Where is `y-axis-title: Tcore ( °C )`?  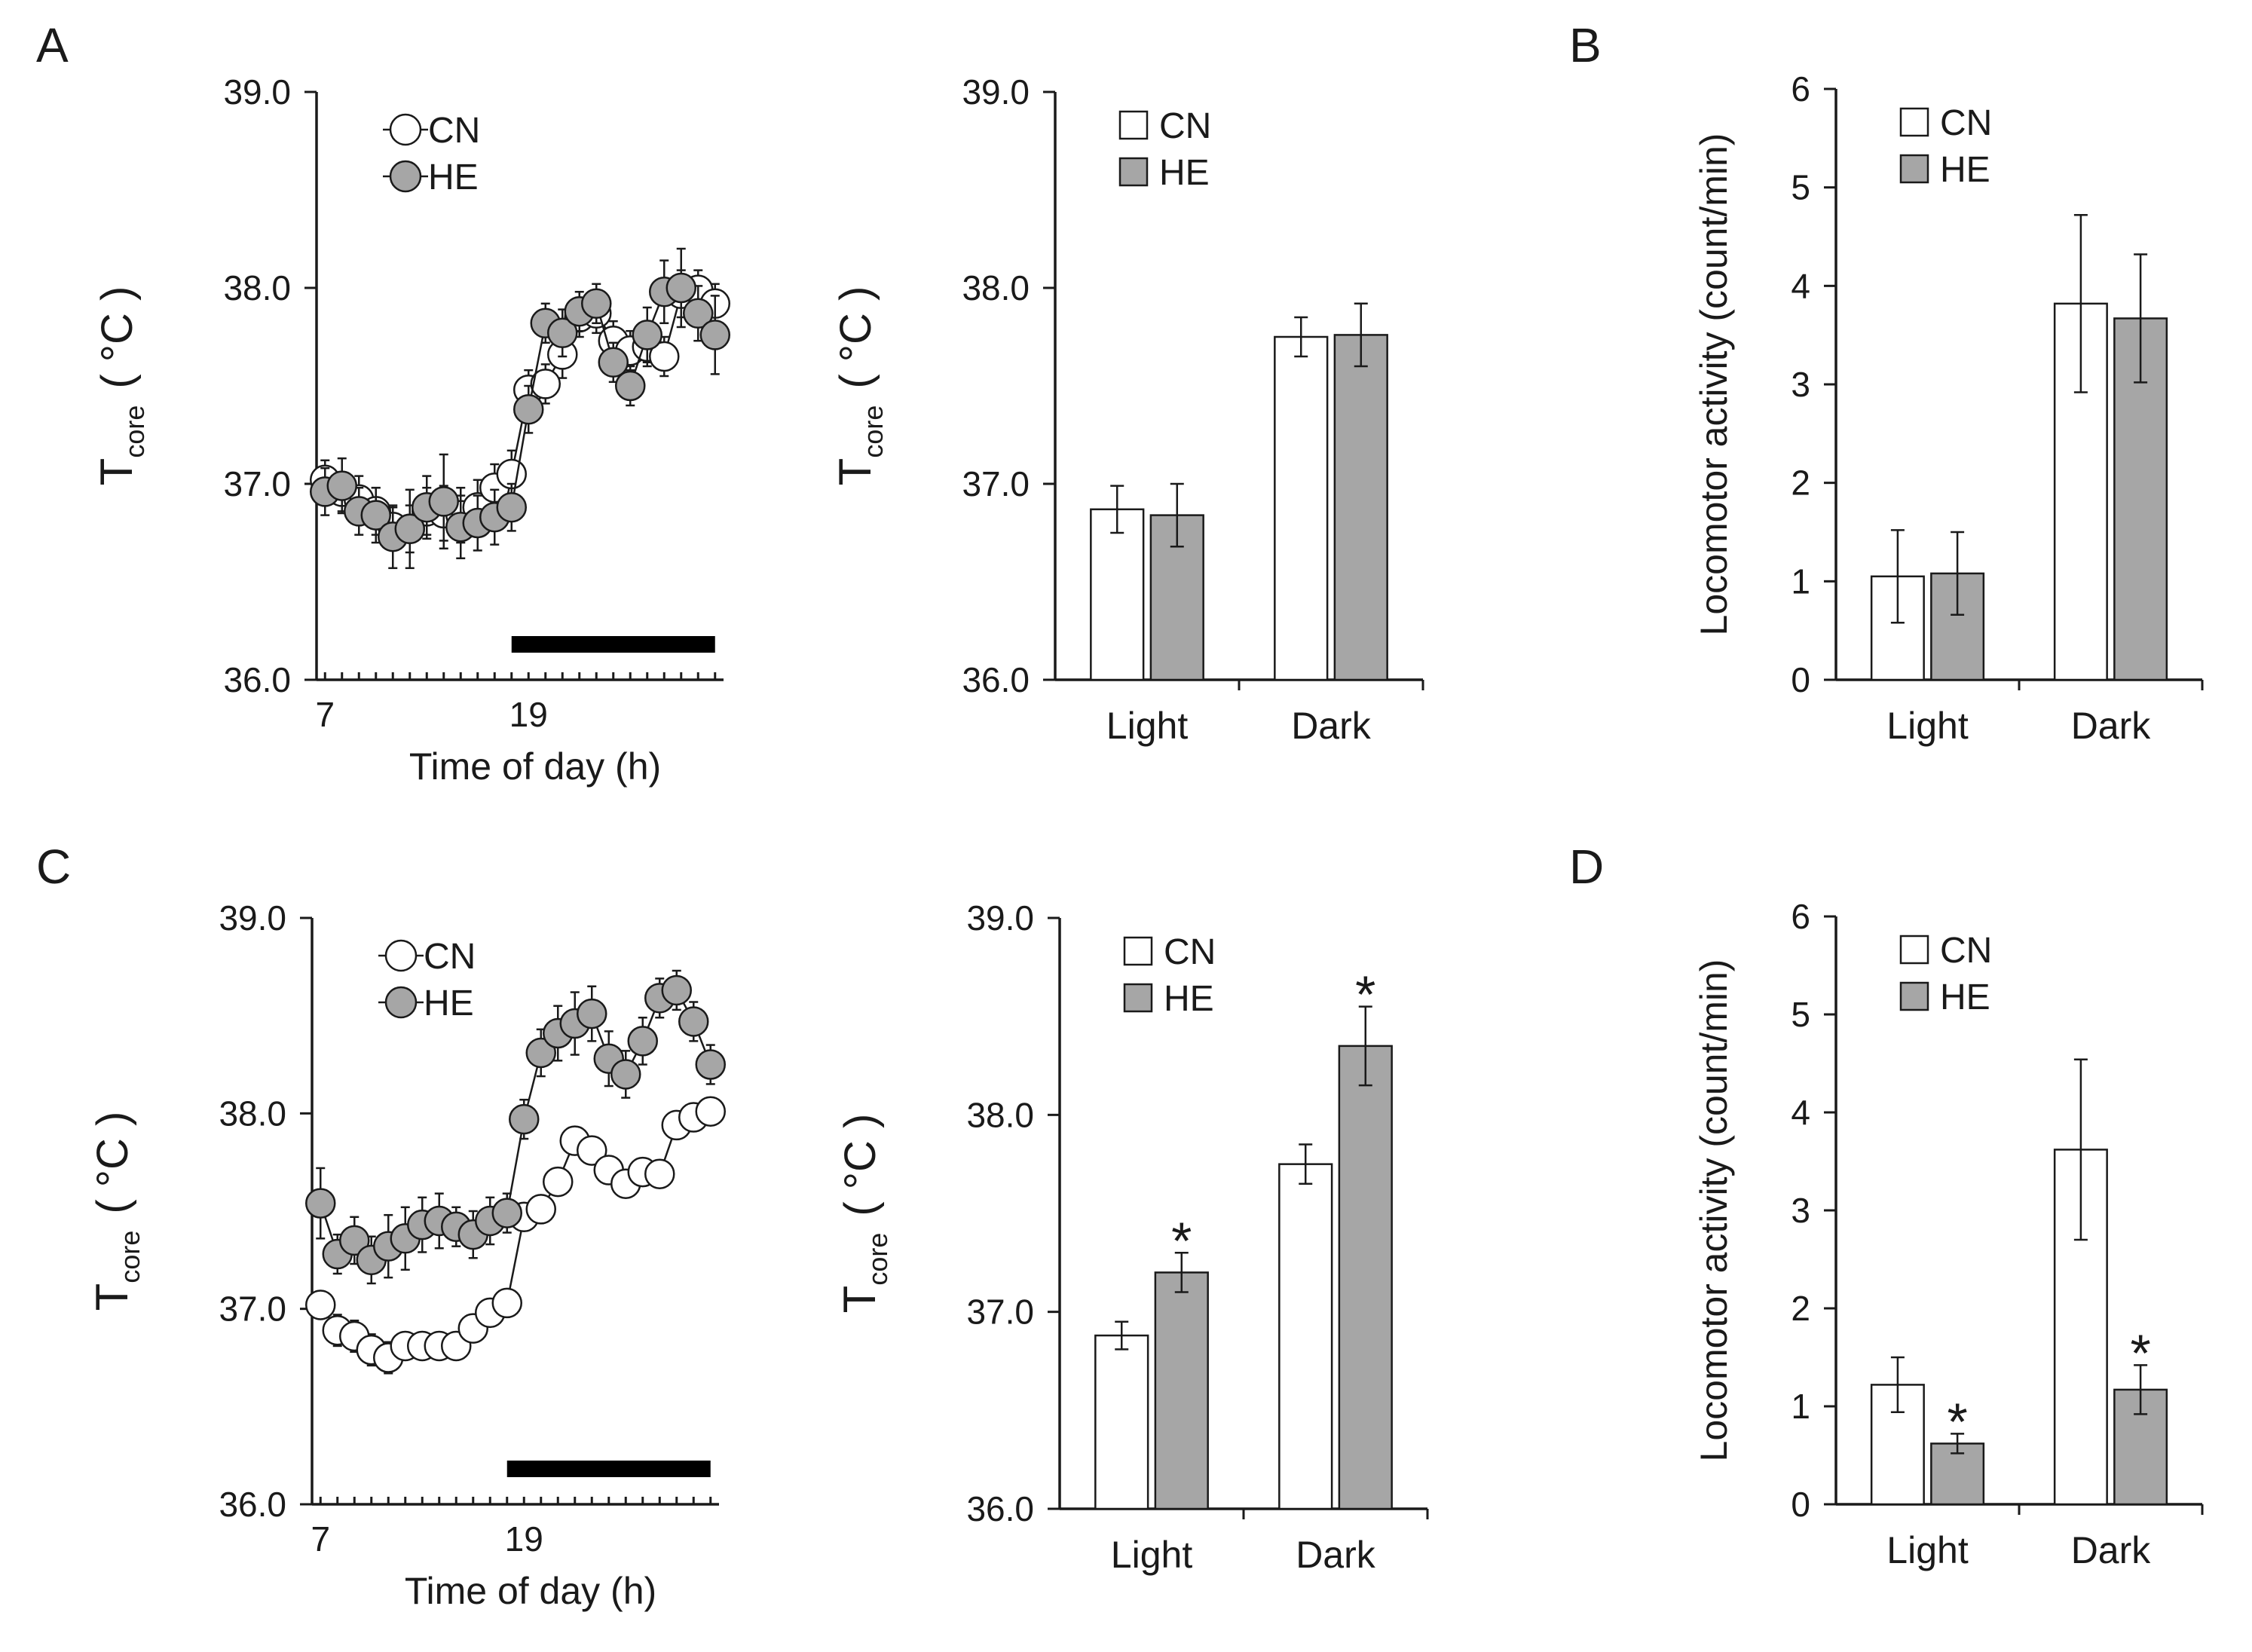 y-axis-title: Tcore ( °C ) is located at coordinates (864, 1214).